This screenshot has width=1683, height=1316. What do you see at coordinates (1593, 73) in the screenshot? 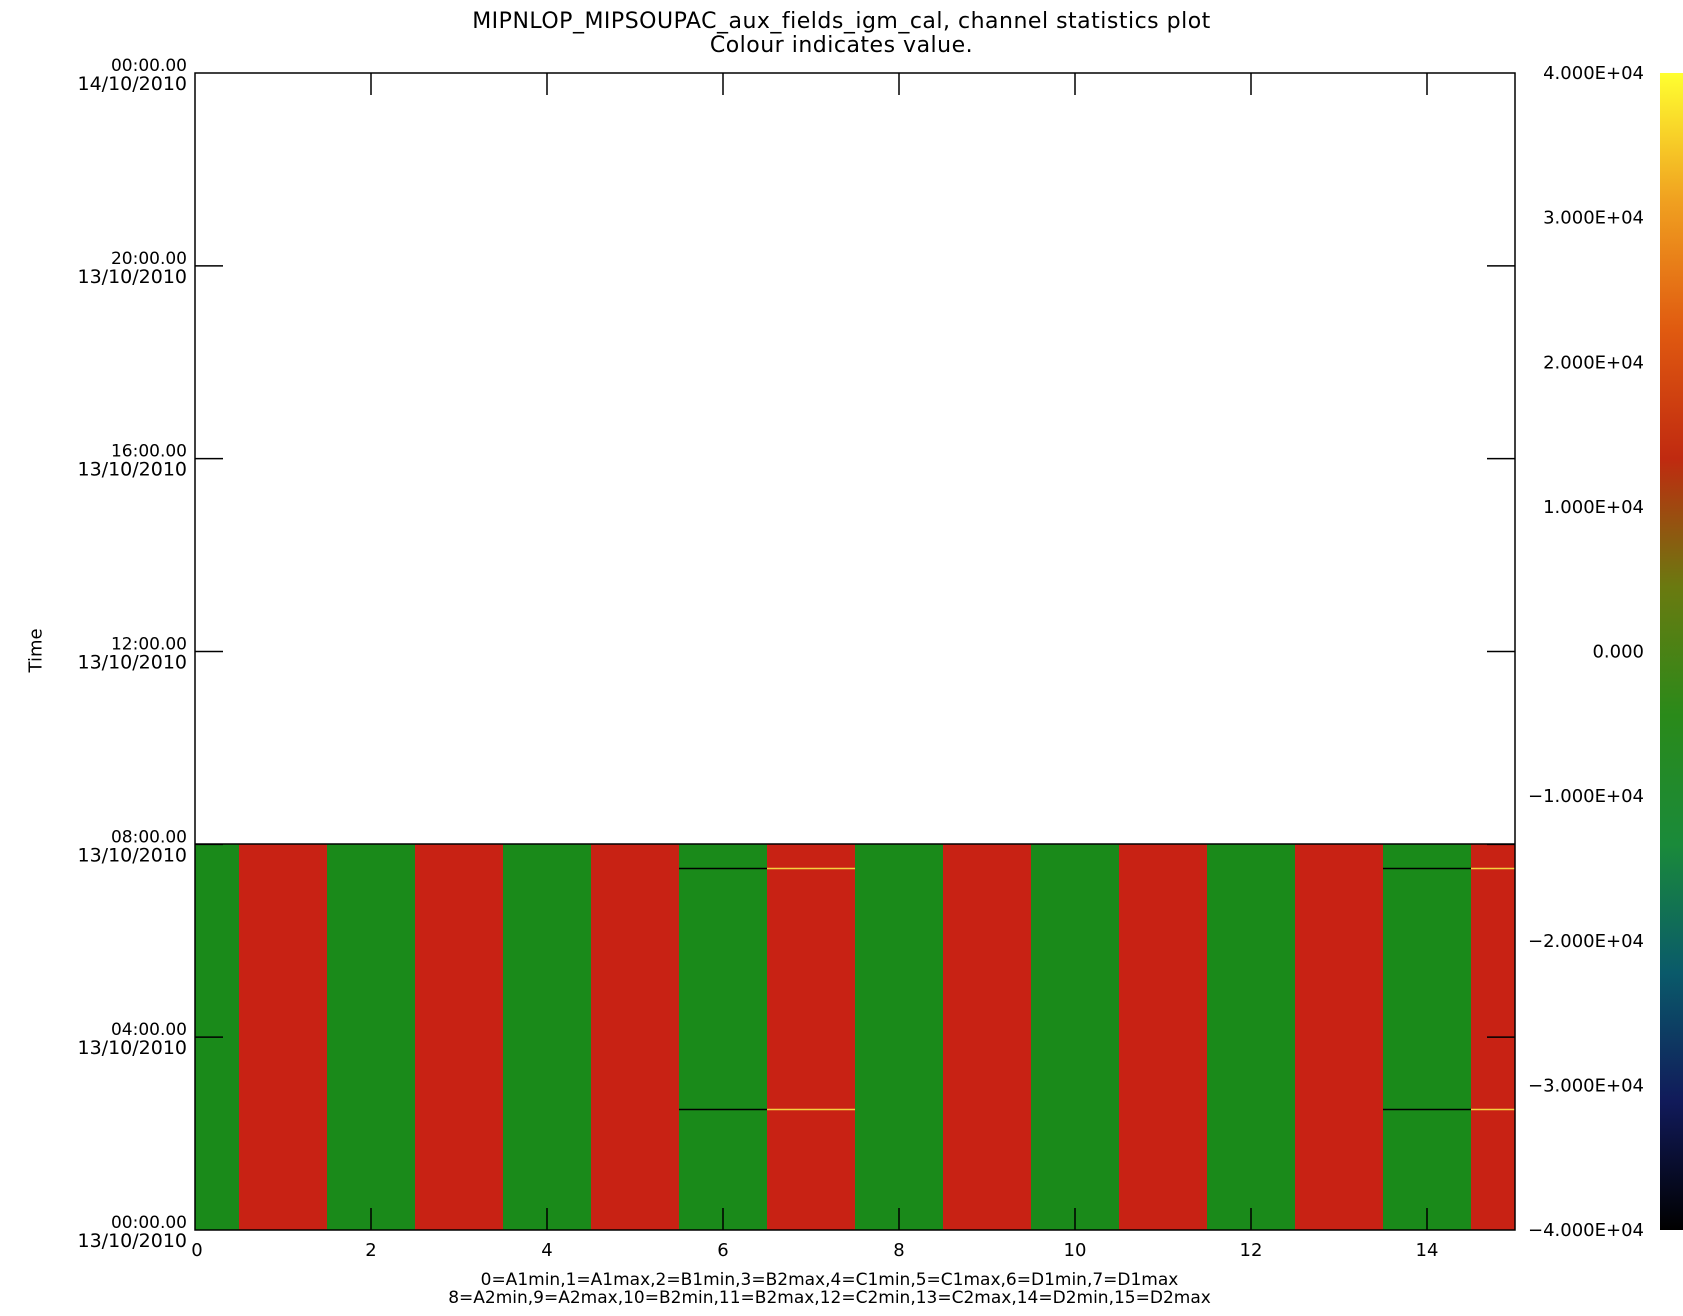
I see `colorbar-tick-label: 4.000E+04` at bounding box center [1593, 73].